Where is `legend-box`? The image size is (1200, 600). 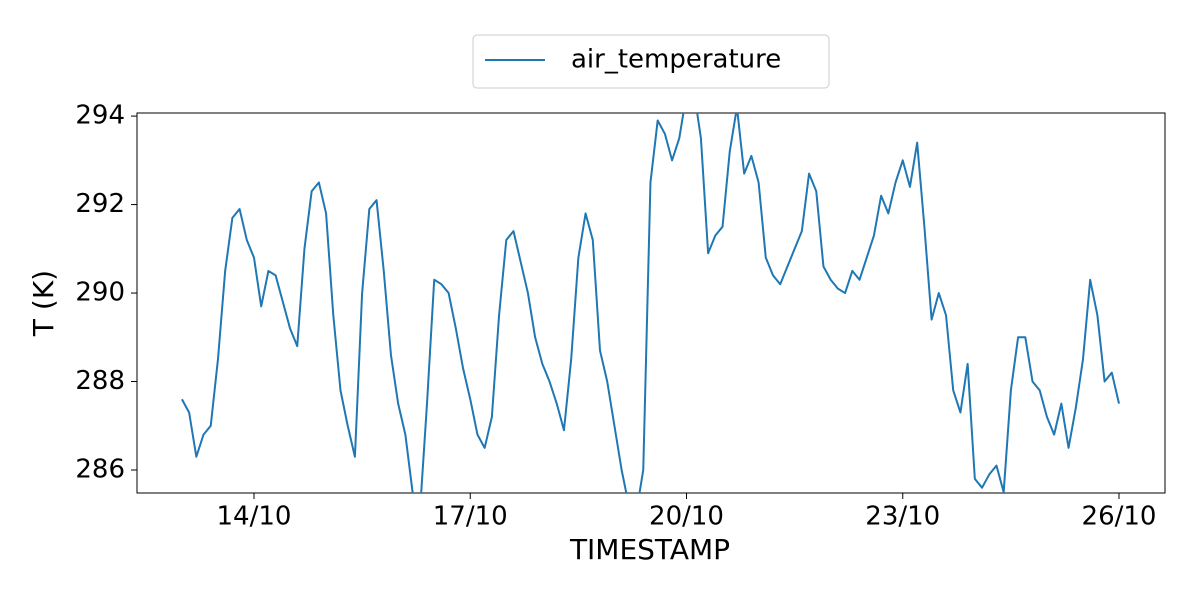
legend-box is located at coordinates (651, 61).